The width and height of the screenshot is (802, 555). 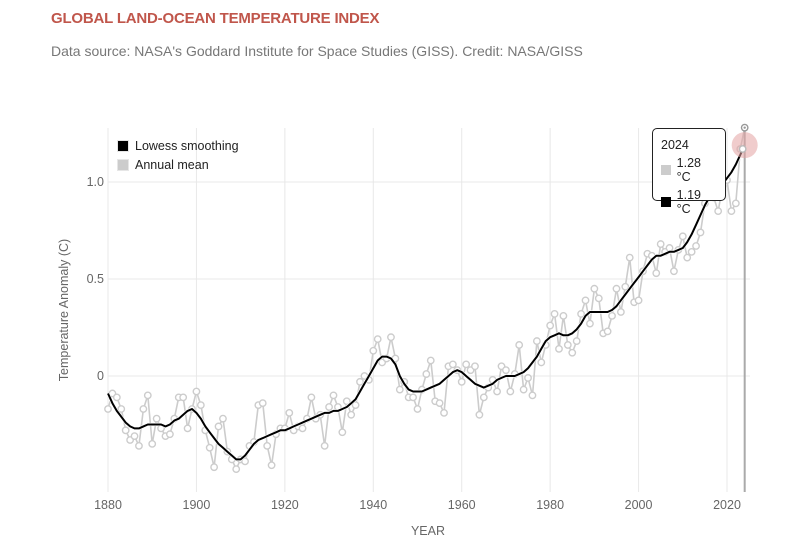 I want to click on tooltip-swatch-smoothed, so click(x=666, y=202).